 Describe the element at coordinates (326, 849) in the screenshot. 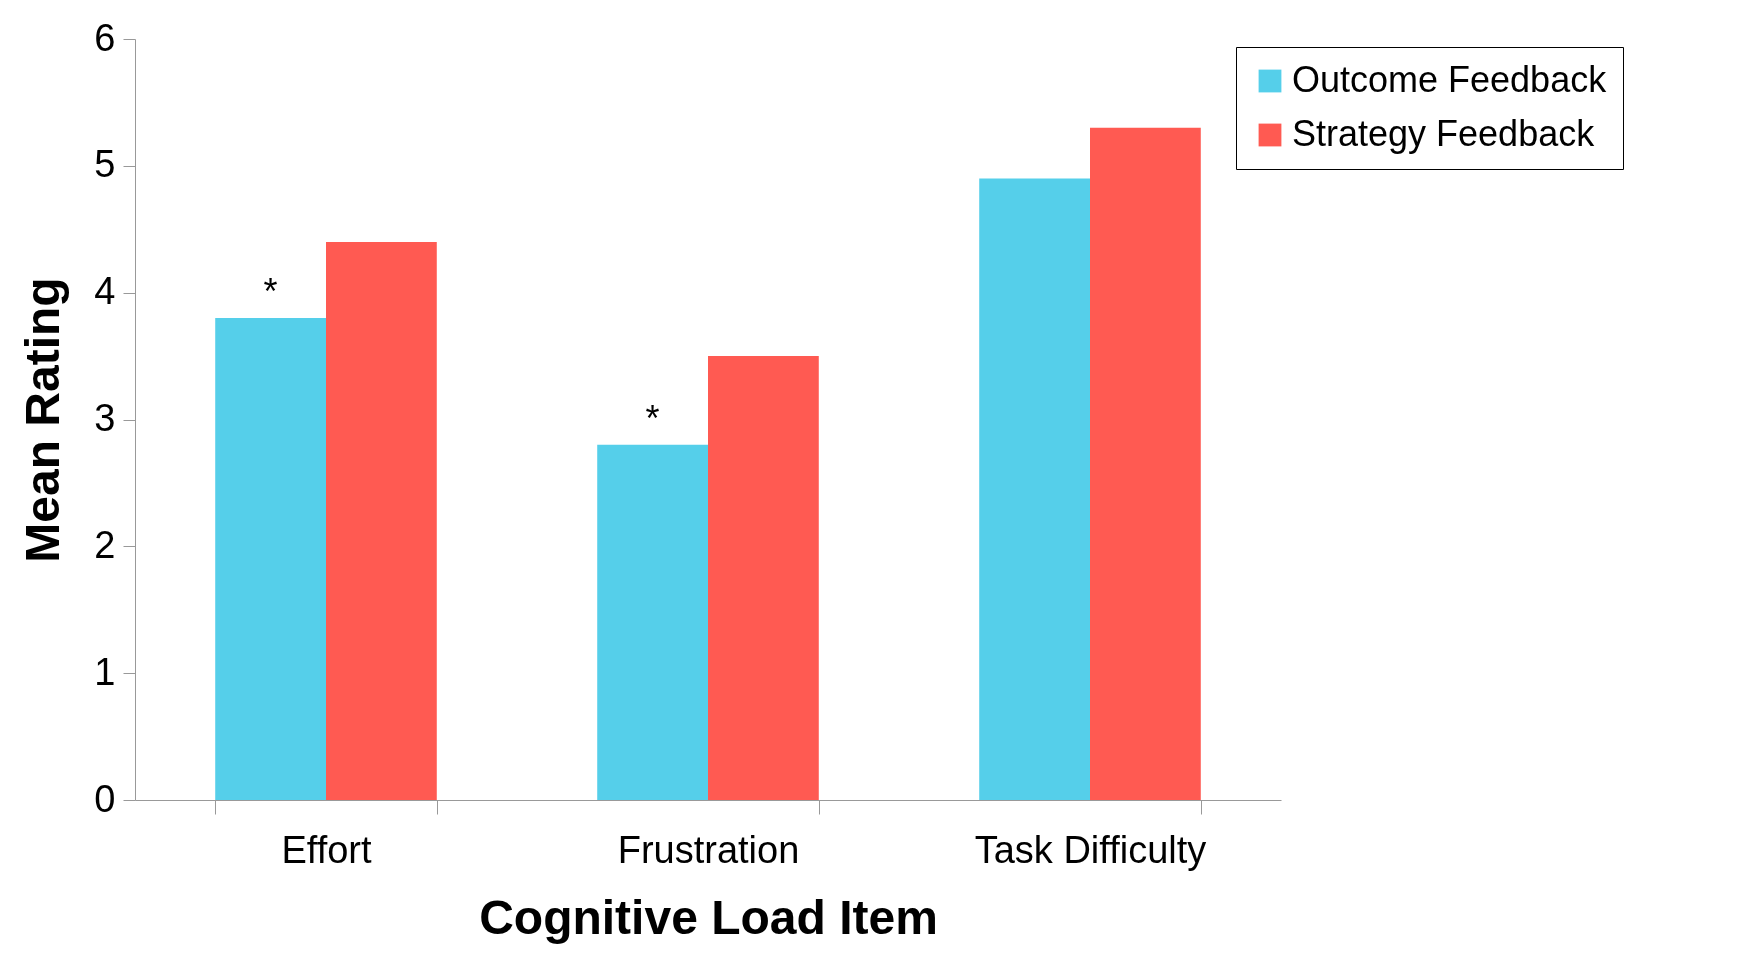

I see `x-tick-label: Effort` at that location.